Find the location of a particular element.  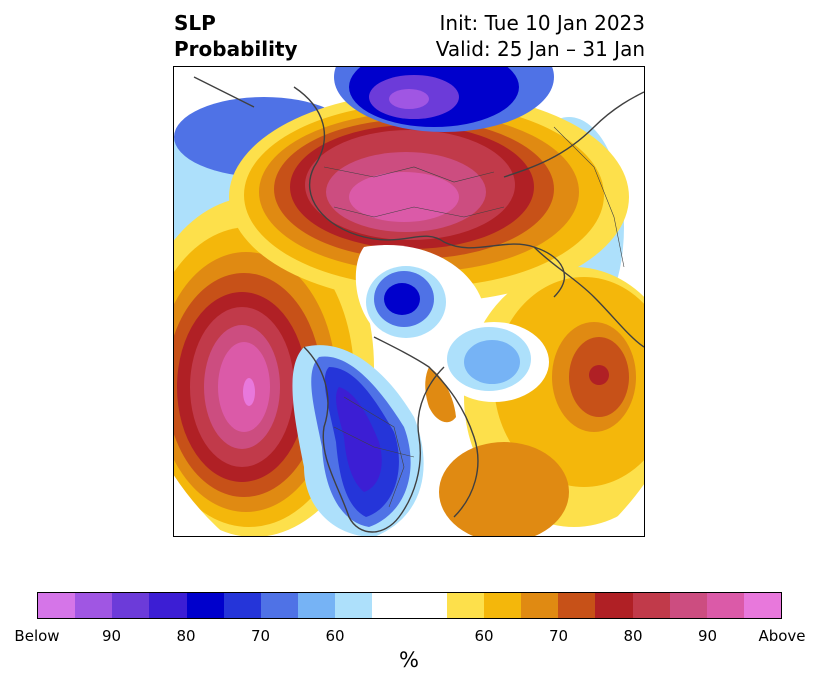

colorbar-tick-label: Below is located at coordinates (37, 636).